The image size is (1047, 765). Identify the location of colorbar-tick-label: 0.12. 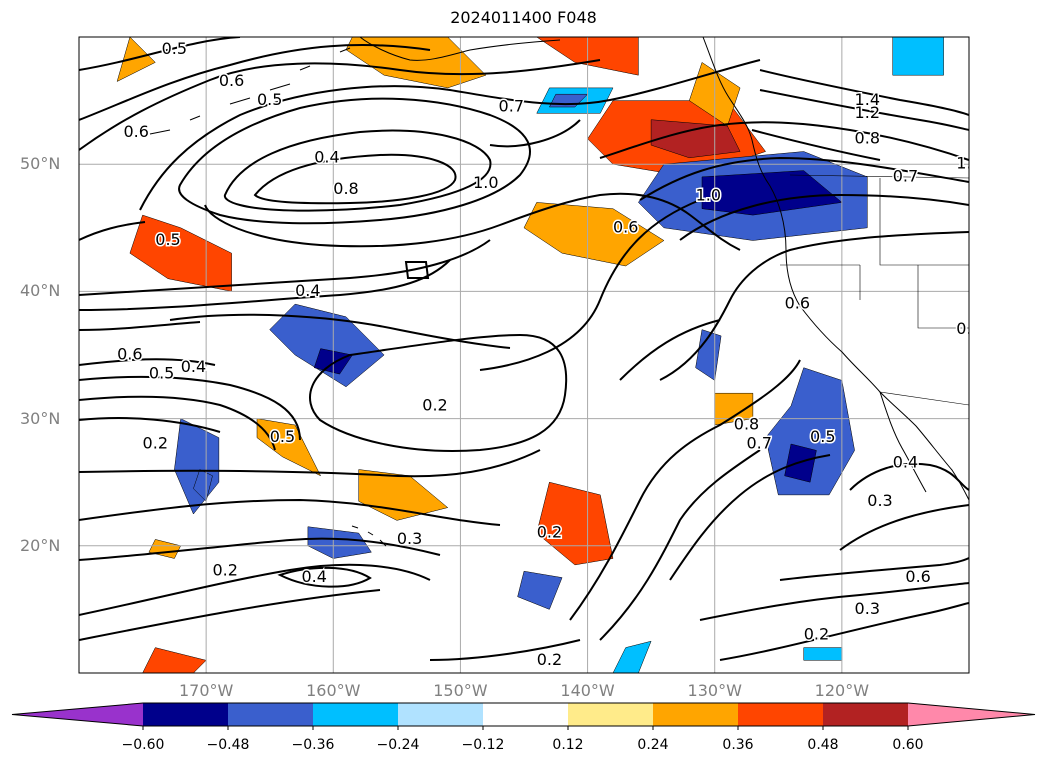
(568, 745).